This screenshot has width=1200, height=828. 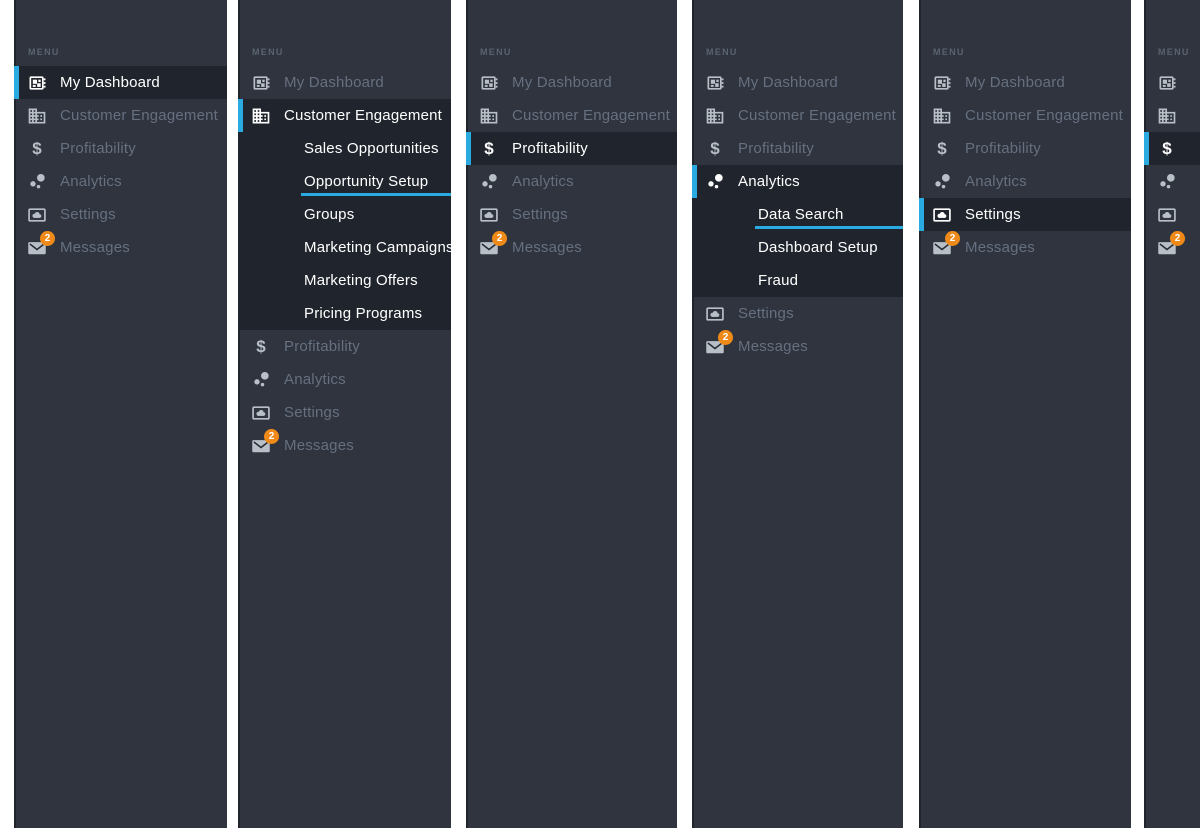 I want to click on subnav-item-marketing-offers: Marketing Offers, so click(x=344, y=280).